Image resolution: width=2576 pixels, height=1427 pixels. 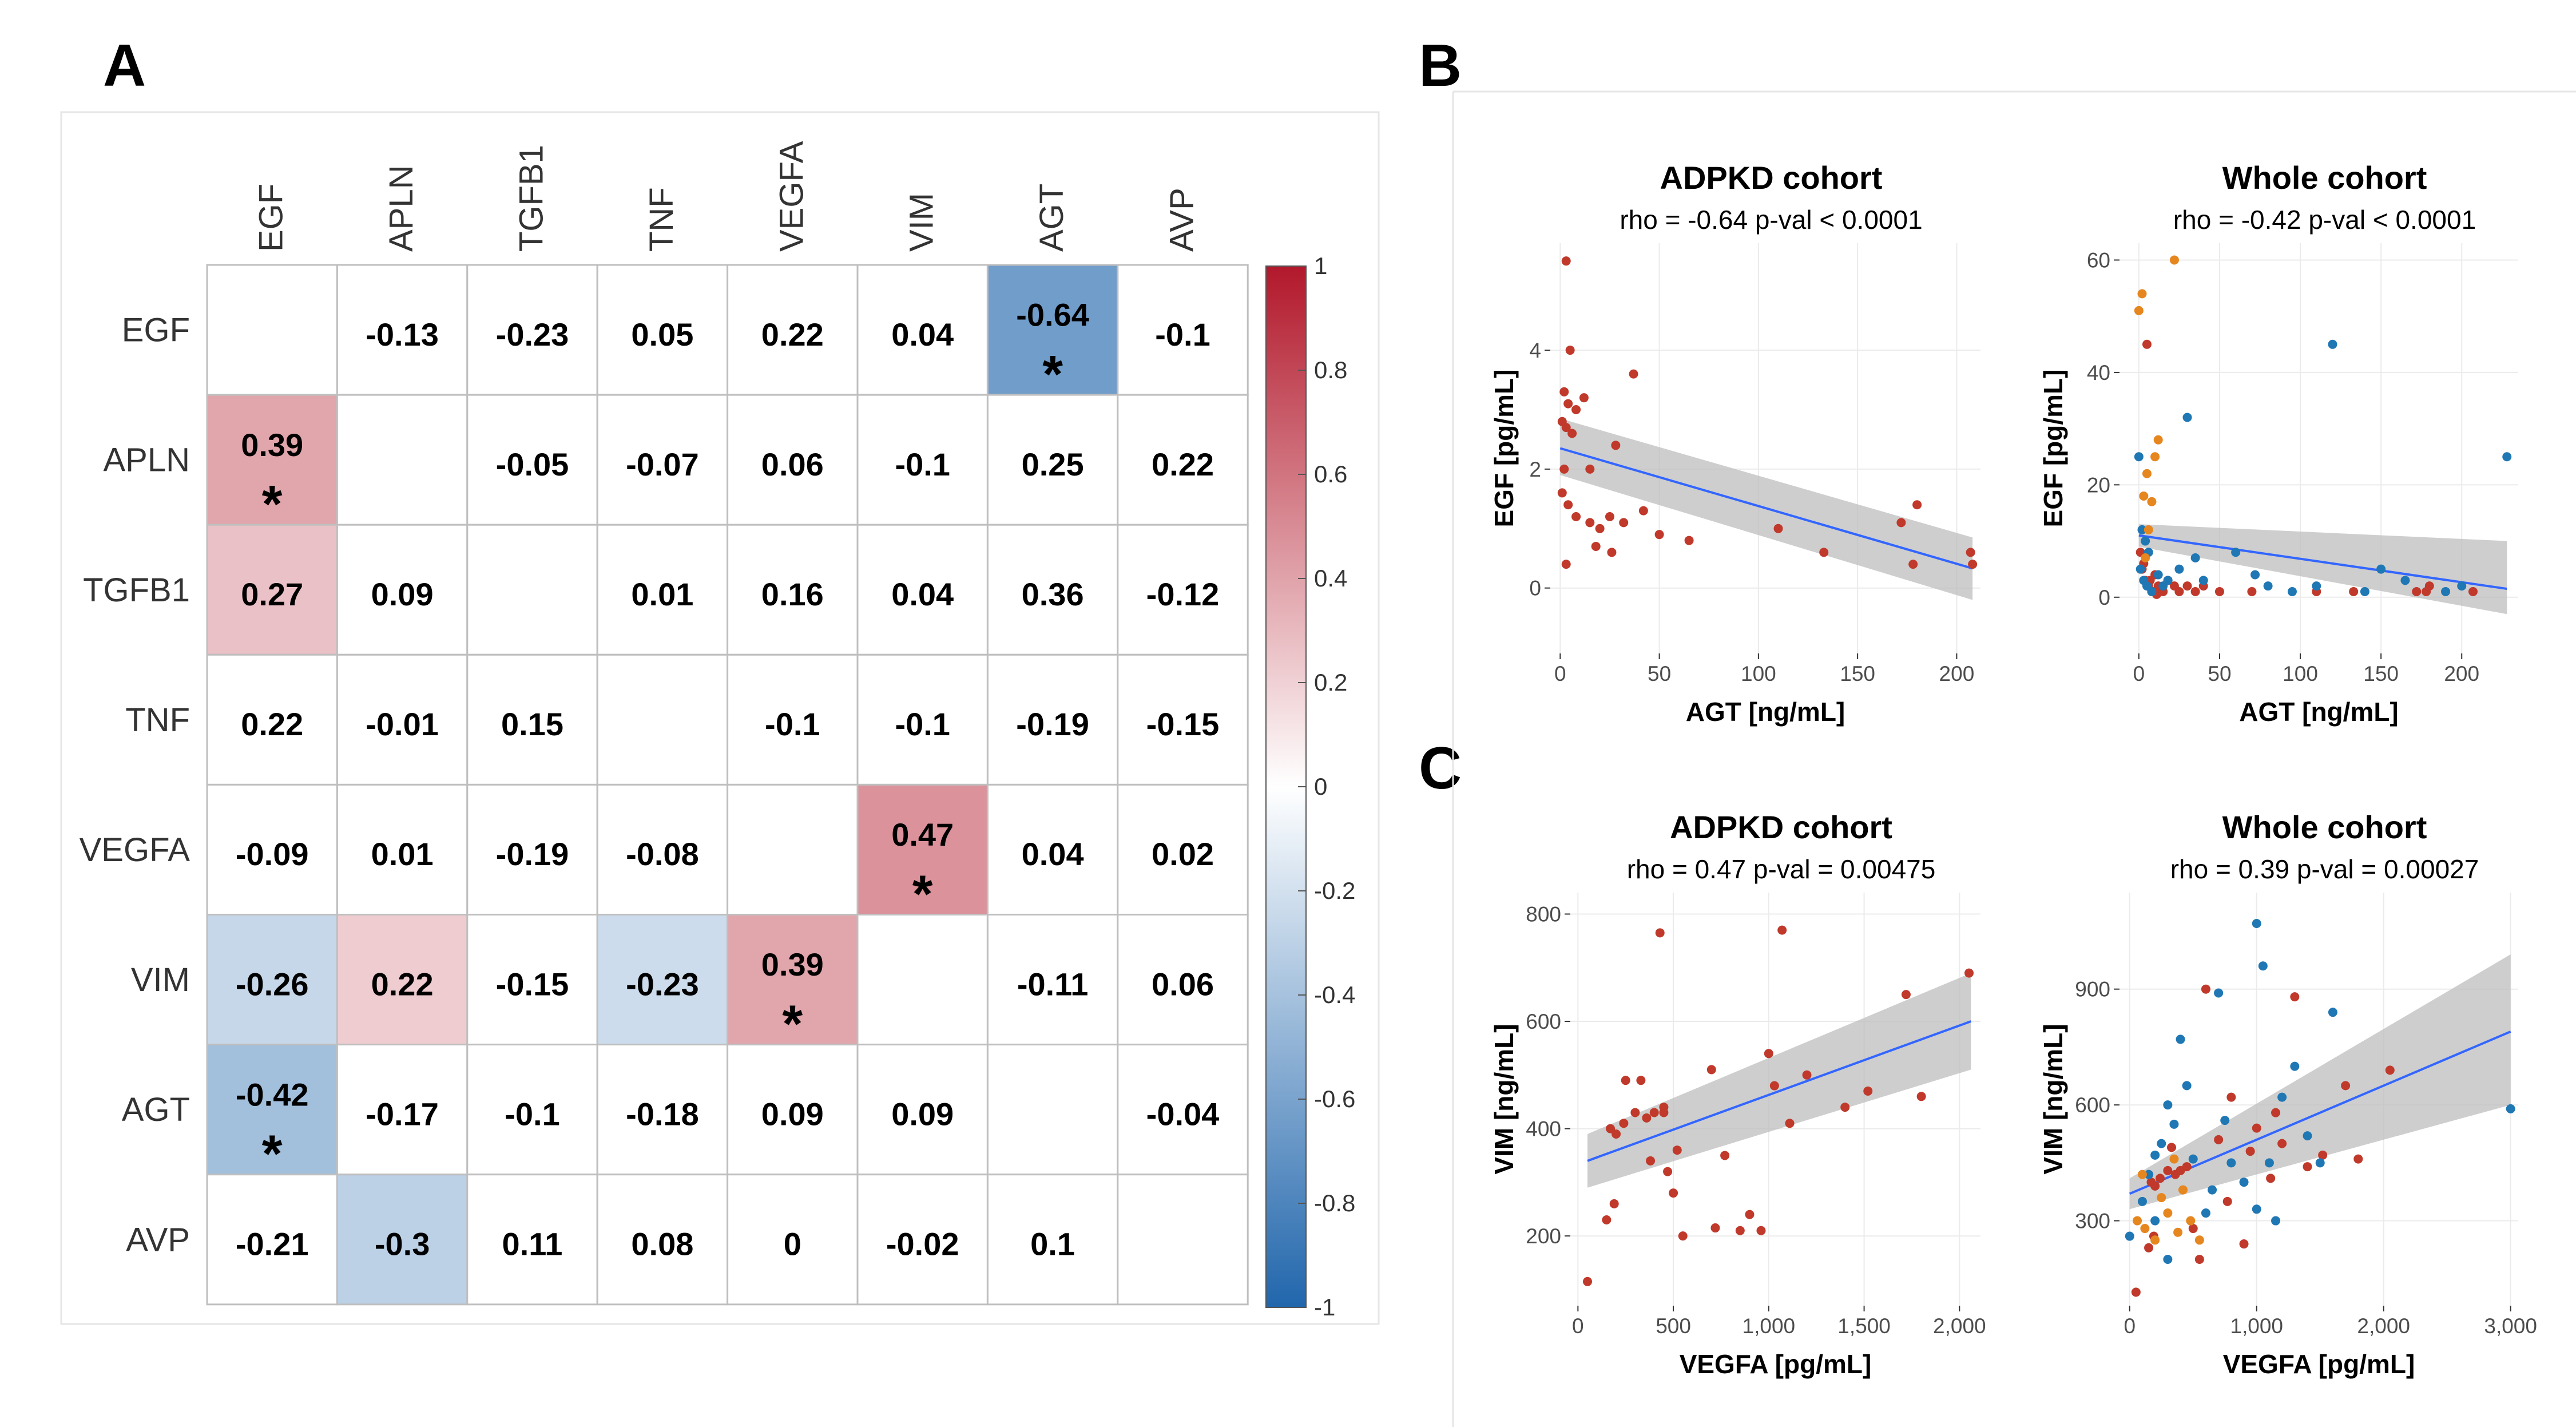 I want to click on x-tick-label: 500, so click(x=1673, y=1326).